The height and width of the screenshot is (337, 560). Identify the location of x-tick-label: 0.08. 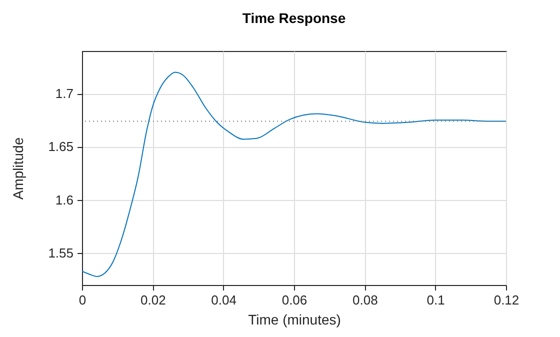
(365, 300).